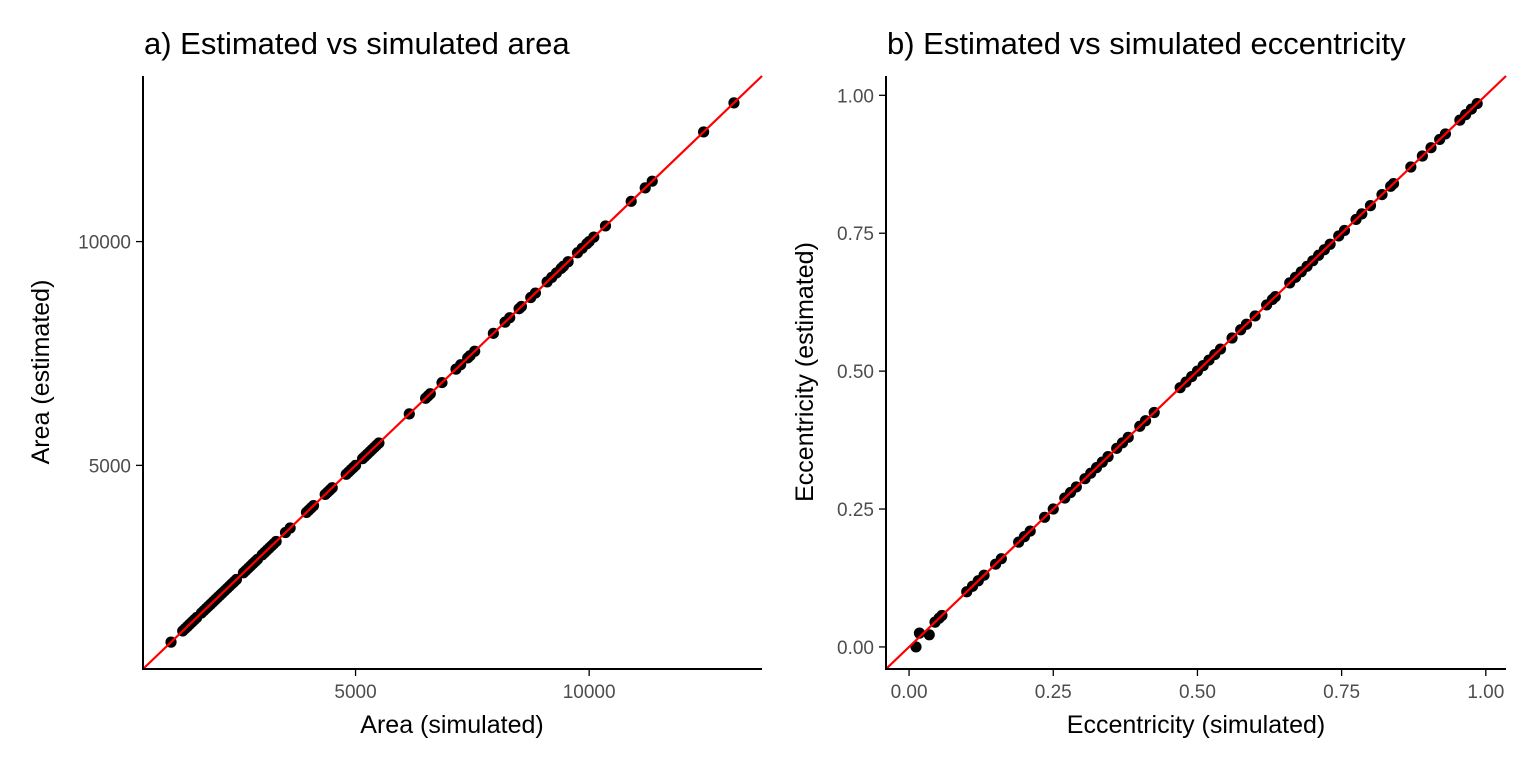 Image resolution: width=1536 pixels, height=768 pixels. Describe the element at coordinates (1197, 692) in the screenshot. I see `x-tick-label: 0.50` at that location.